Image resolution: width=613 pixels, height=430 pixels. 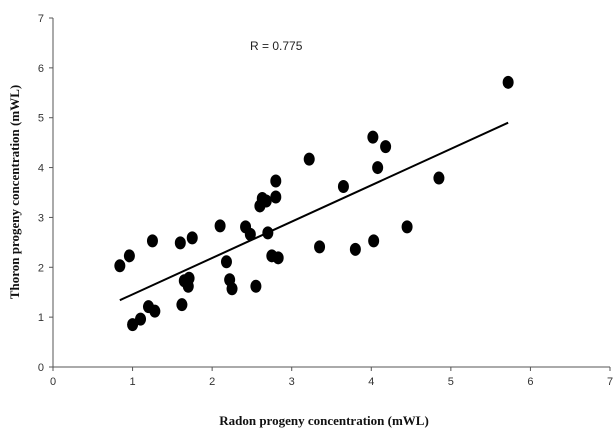 What do you see at coordinates (371, 382) in the screenshot?
I see `x-tick-label: 4` at bounding box center [371, 382].